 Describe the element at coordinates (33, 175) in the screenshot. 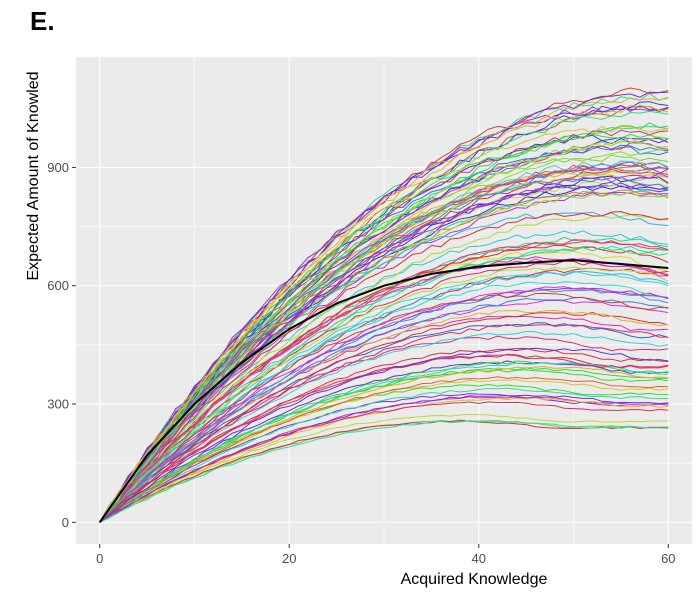

I see `y-axis-title: Expected Amount of Knowled` at that location.